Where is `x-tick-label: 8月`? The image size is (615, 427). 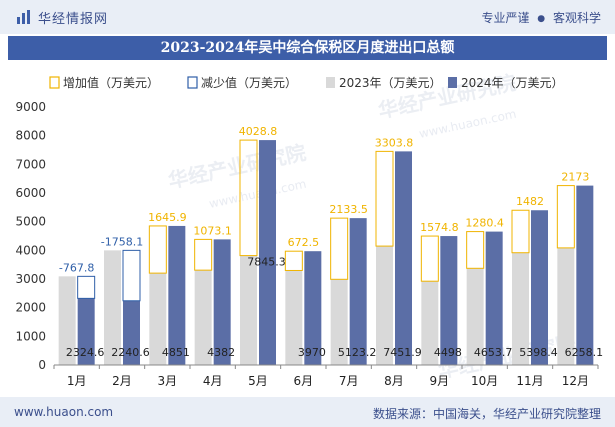
x-tick-label: 8月 is located at coordinates (394, 381).